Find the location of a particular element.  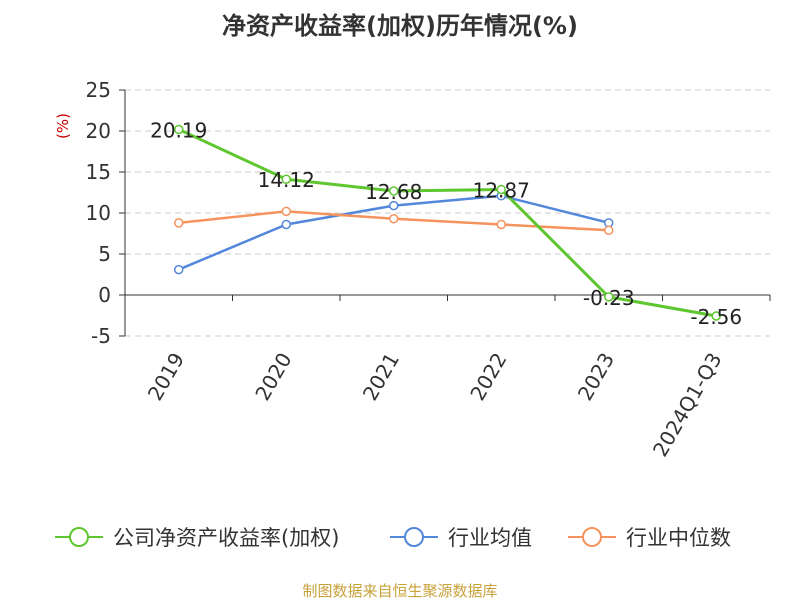

chart-title: 净资产收益率(加权)历年情况(%) is located at coordinates (400, 26).